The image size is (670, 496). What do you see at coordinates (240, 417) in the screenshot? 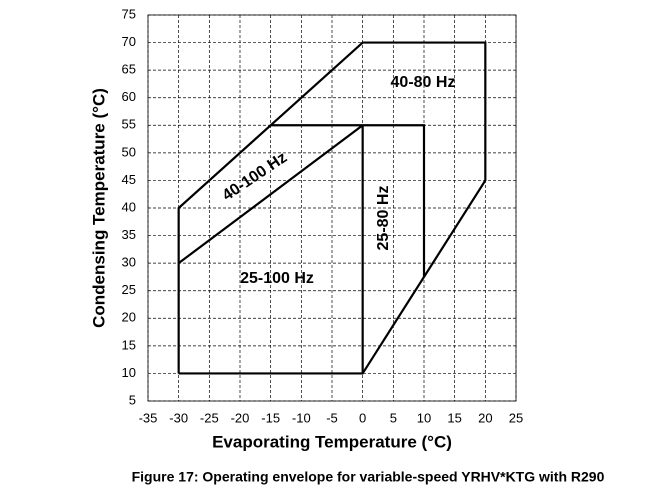
I see `x-tick-label: -20` at bounding box center [240, 417].